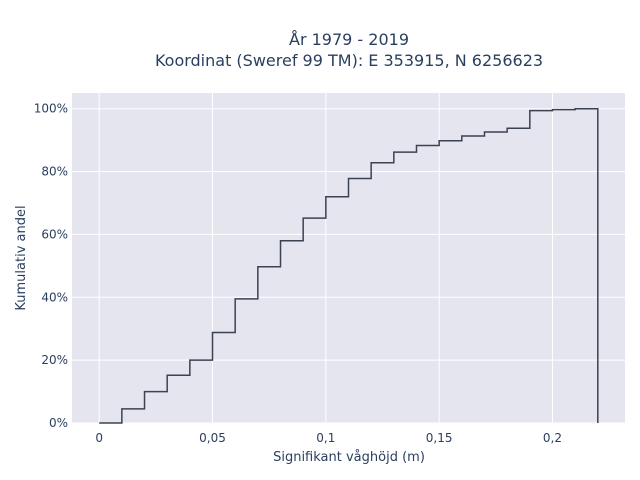 The width and height of the screenshot is (640, 480). What do you see at coordinates (54, 297) in the screenshot?
I see `y-tick-label: 40%` at bounding box center [54, 297].